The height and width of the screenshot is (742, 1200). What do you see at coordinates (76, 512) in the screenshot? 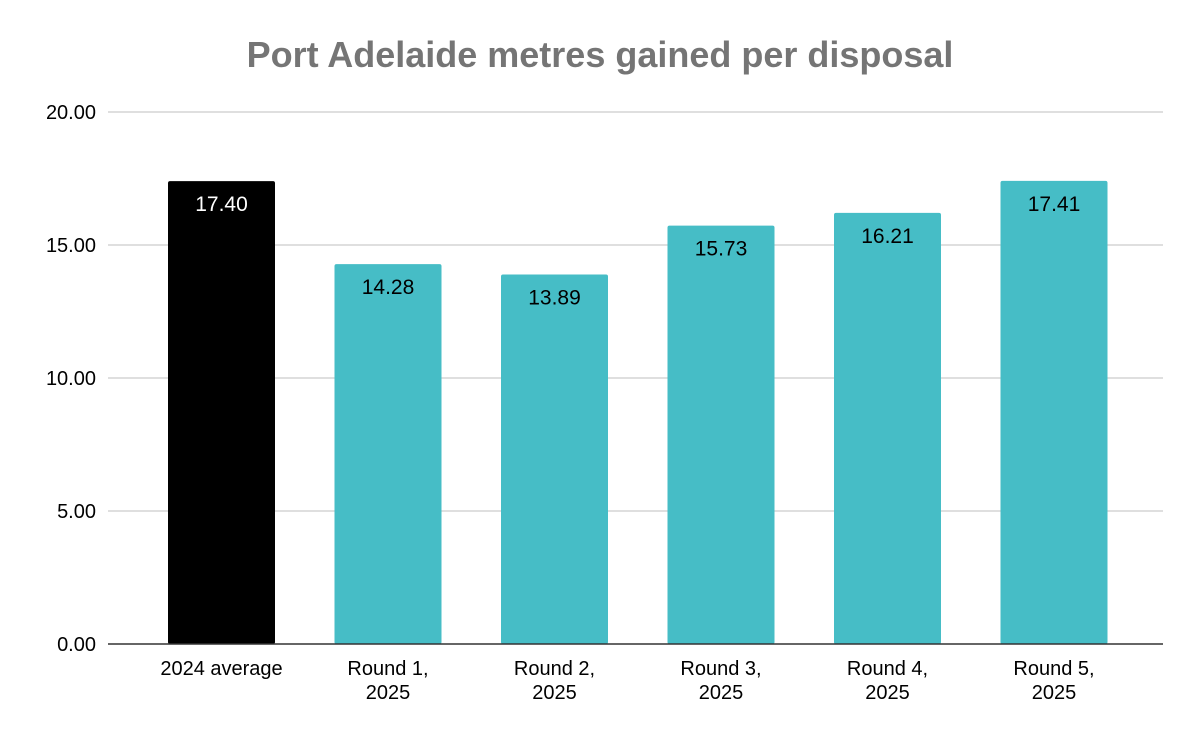
I see `y-tick-label: 5.00` at bounding box center [76, 512].